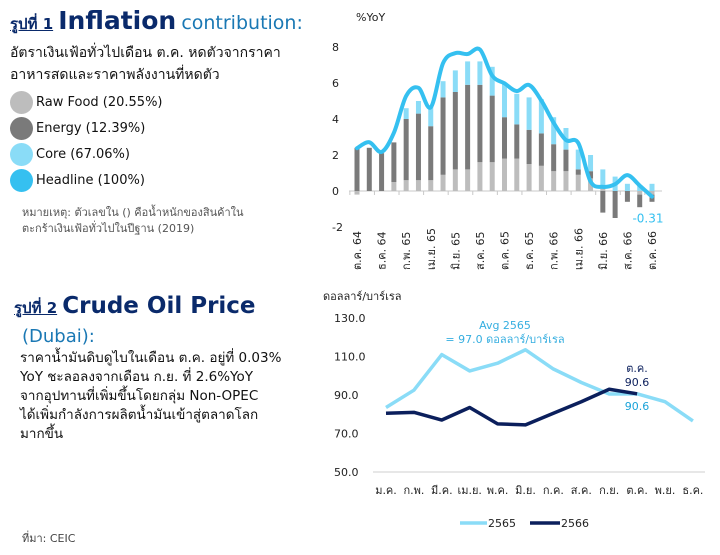 This screenshot has width=720, height=555. Describe the element at coordinates (346, 434) in the screenshot. I see `oil-y-tick-label: 70.0` at that location.